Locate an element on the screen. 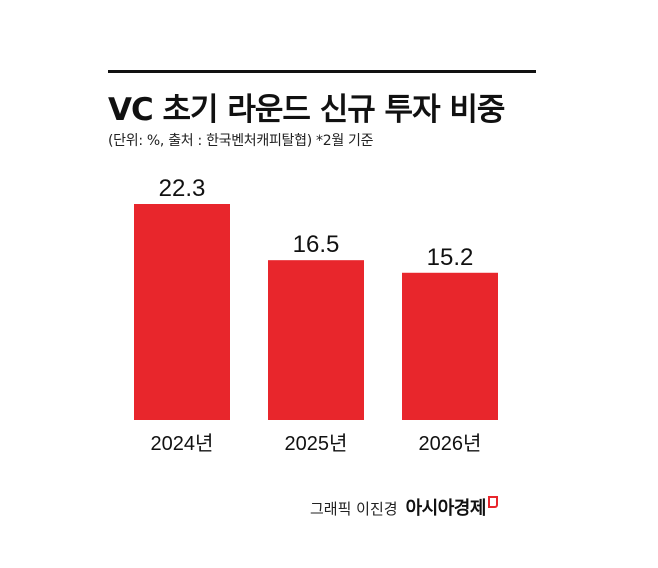 This screenshot has width=658, height=568. data-label-2026년: 15.2 is located at coordinates (450, 257).